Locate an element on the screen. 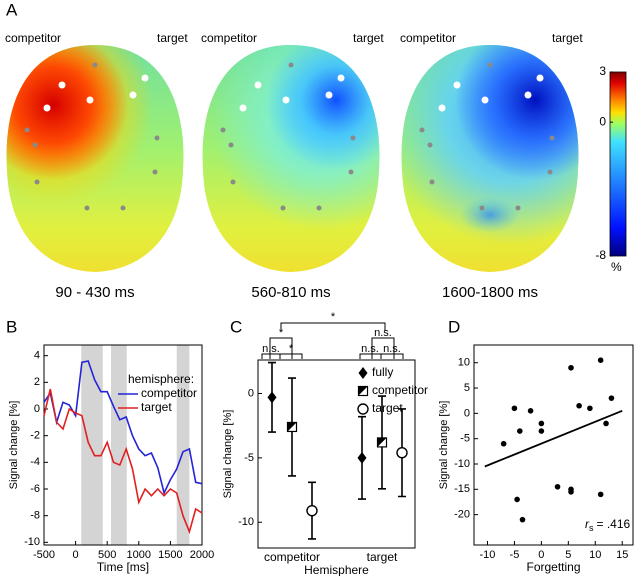 The width and height of the screenshot is (640, 576). map-title: 560-810 ms is located at coordinates (290, 292).